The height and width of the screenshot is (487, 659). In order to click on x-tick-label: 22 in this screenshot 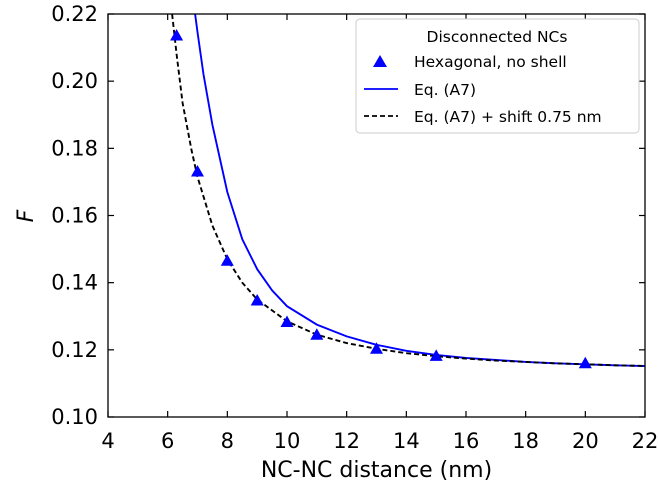, I will do `click(645, 441)`.